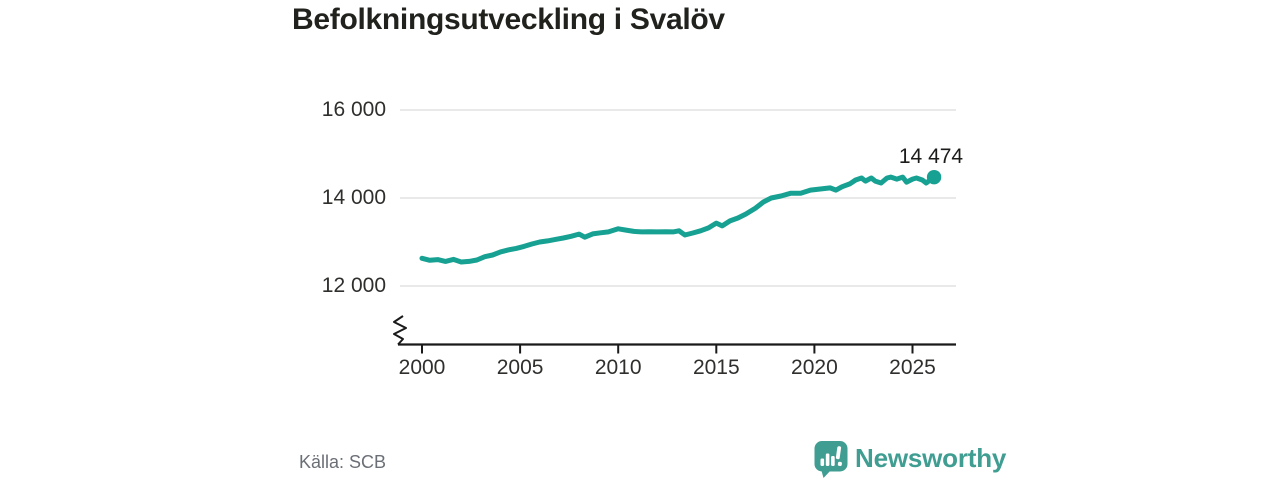  What do you see at coordinates (422, 367) in the screenshot?
I see `x-axis-tick-label: 2000` at bounding box center [422, 367].